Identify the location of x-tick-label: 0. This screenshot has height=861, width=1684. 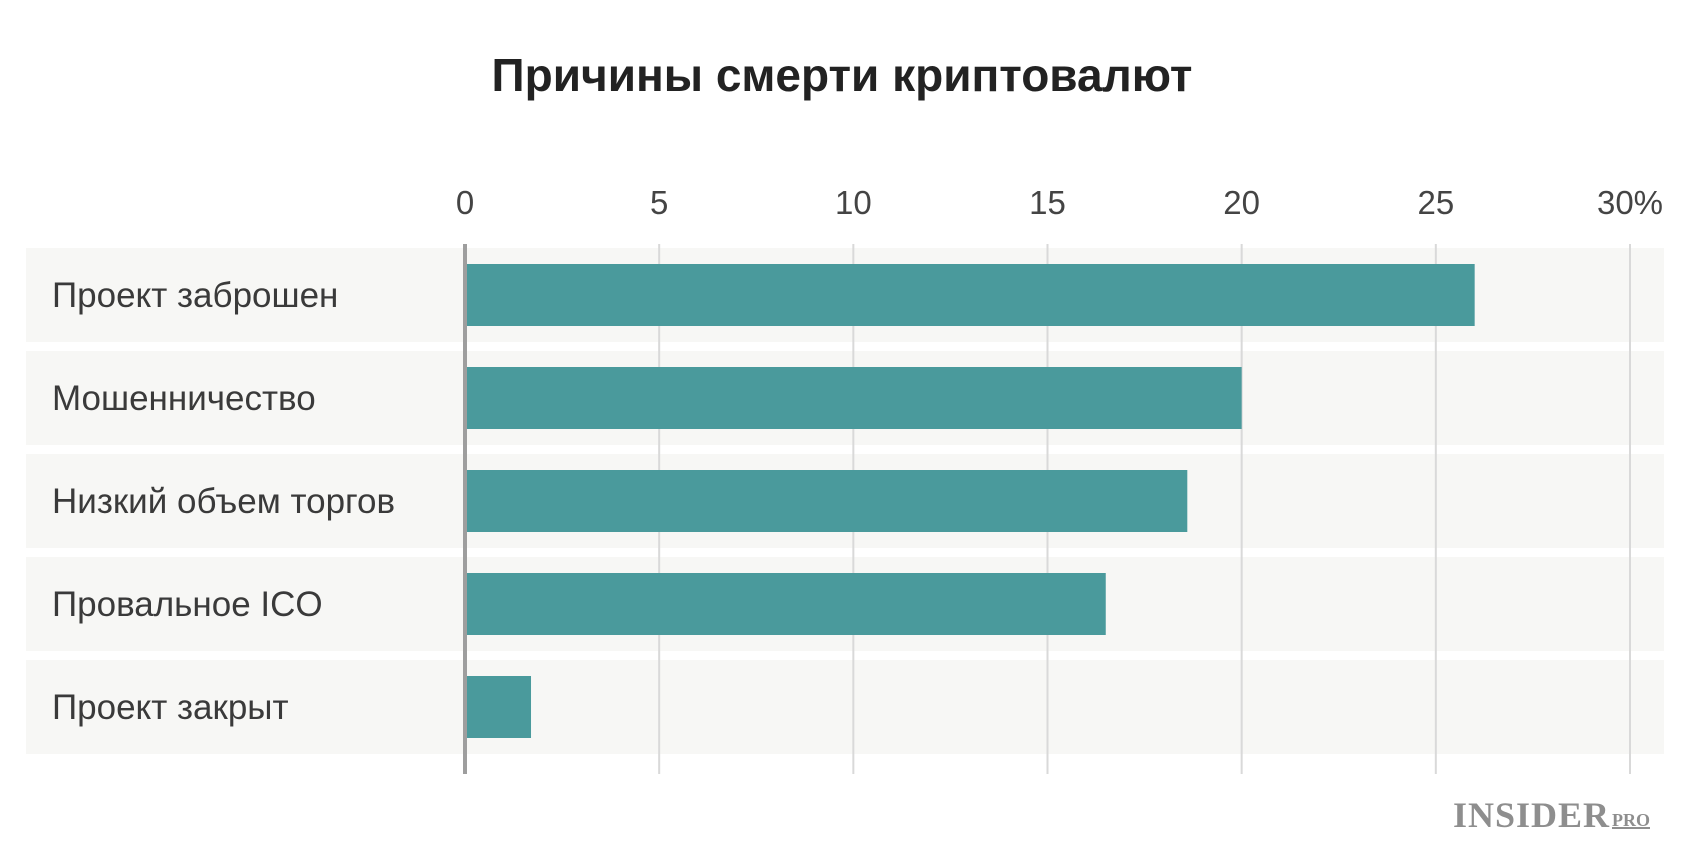
(465, 202).